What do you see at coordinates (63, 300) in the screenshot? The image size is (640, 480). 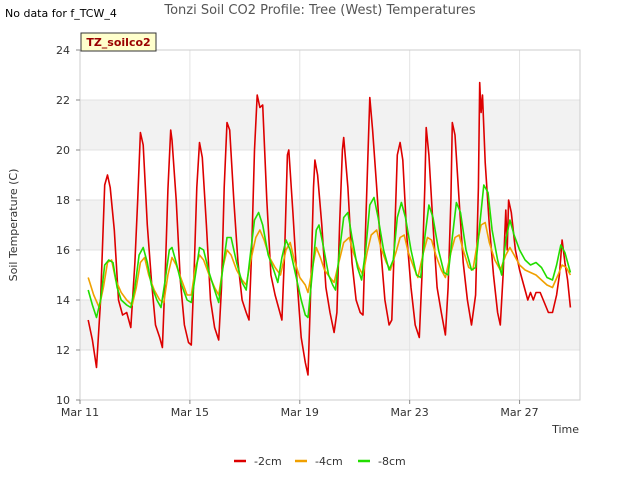 I see `y-tick-label: 14` at bounding box center [63, 300].